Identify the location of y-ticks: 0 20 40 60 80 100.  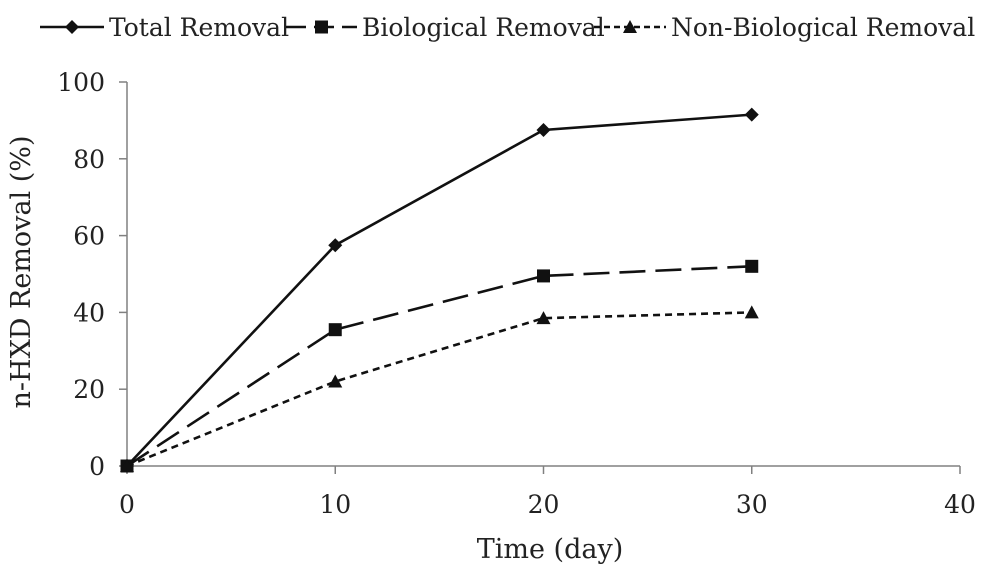
(92, 274).